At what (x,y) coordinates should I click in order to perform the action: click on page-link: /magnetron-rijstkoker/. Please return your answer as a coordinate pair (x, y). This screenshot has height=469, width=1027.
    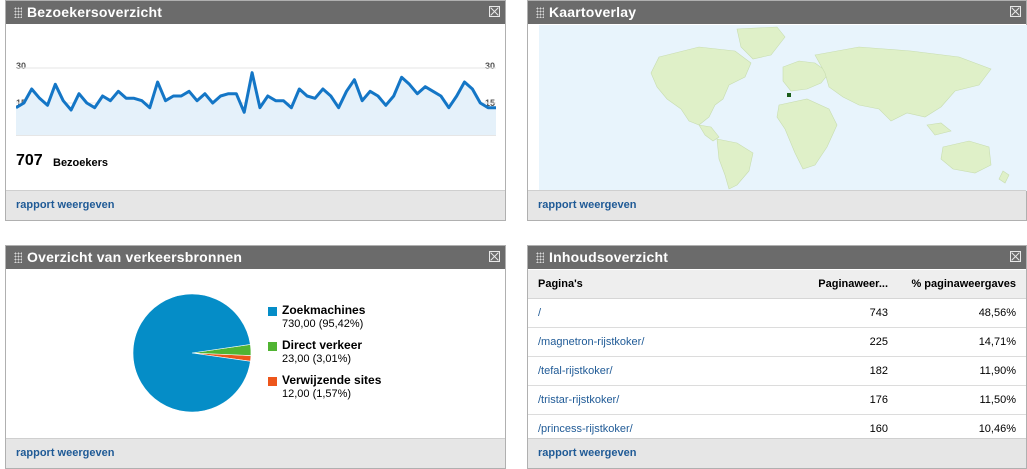
    Looking at the image, I should click on (643, 342).